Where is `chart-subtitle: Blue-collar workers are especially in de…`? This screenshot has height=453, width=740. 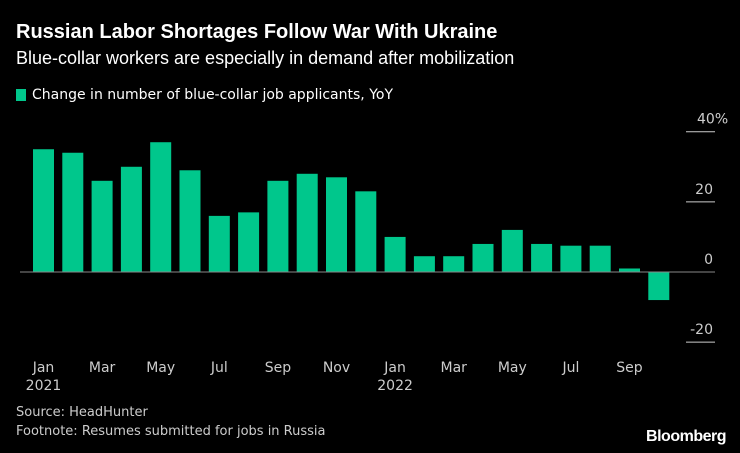 chart-subtitle: Blue-collar workers are especially in de… is located at coordinates (265, 58).